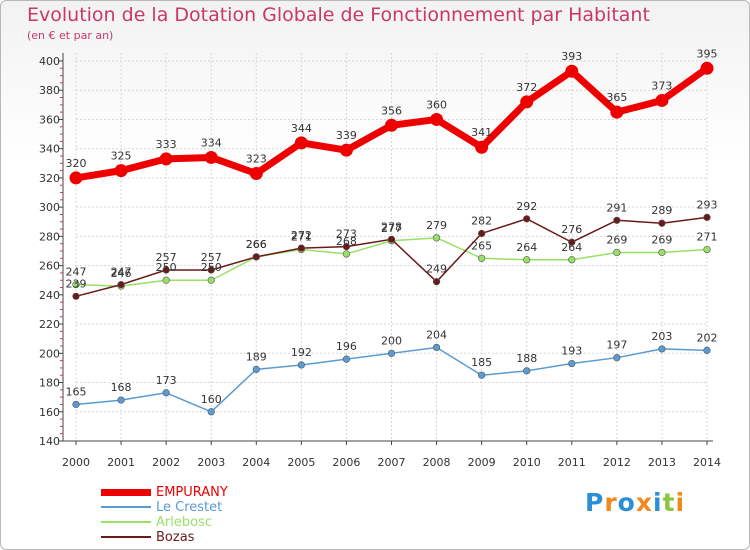  What do you see at coordinates (49, 207) in the screenshot?
I see `y-tick-label: 300` at bounding box center [49, 207].